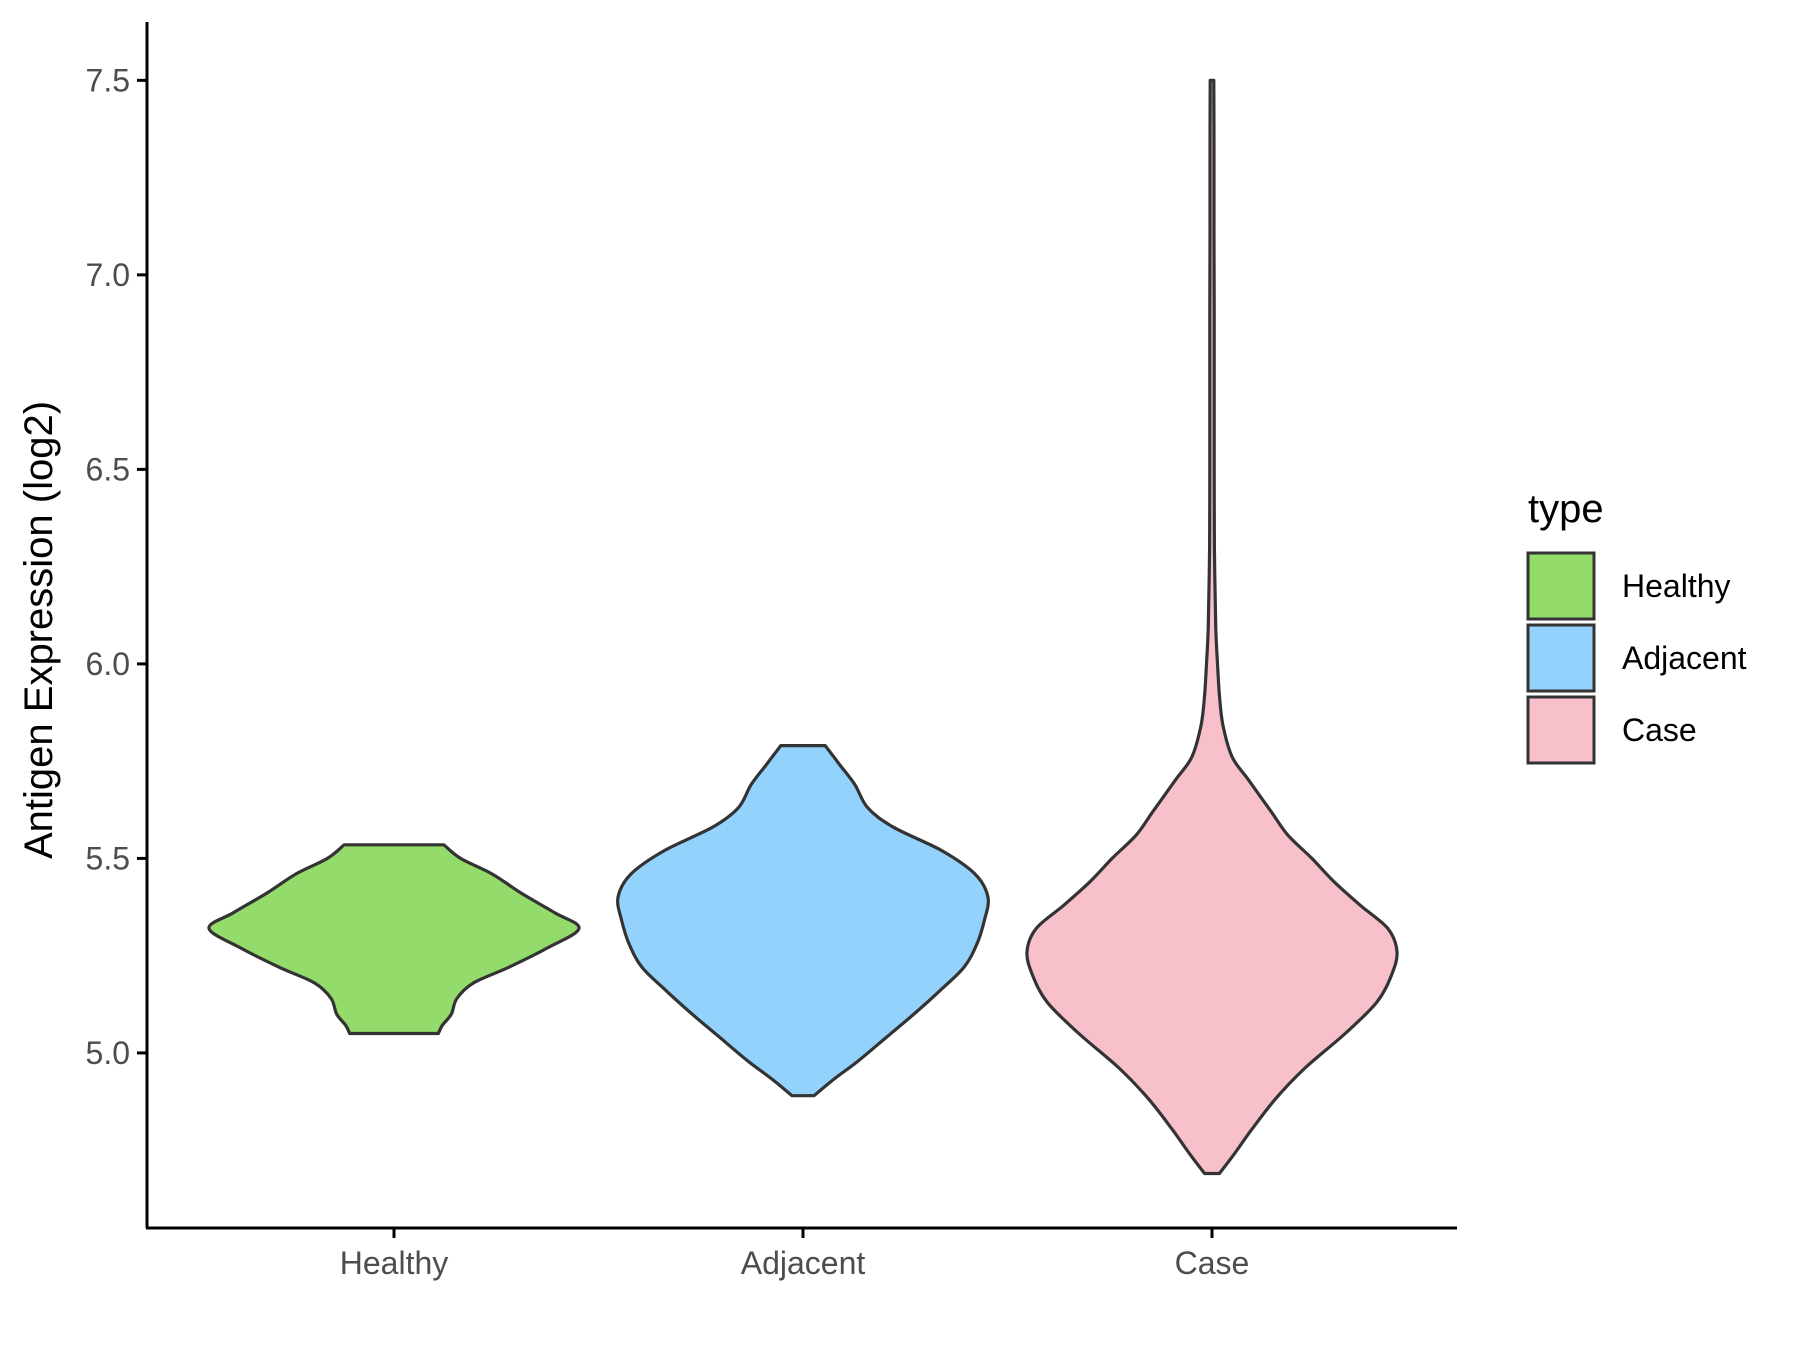 This screenshot has height=1355, width=1800. Describe the element at coordinates (1561, 586) in the screenshot. I see `legend-swatch-healthy` at that location.